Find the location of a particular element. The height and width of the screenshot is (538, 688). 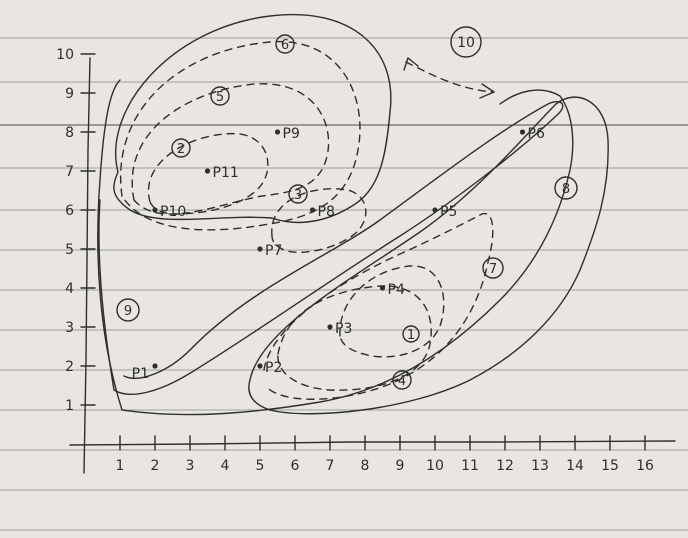

x-tick-label: 11 is located at coordinates (470, 466).